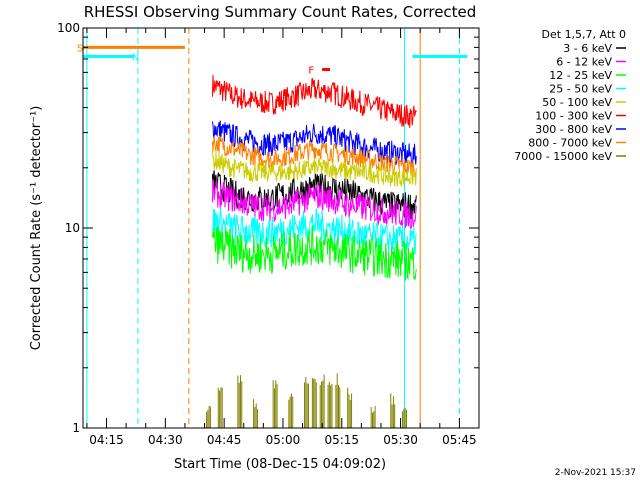 Image resolution: width=640 pixels, height=480 pixels. I want to click on y-tick-label: 1, so click(76, 428).